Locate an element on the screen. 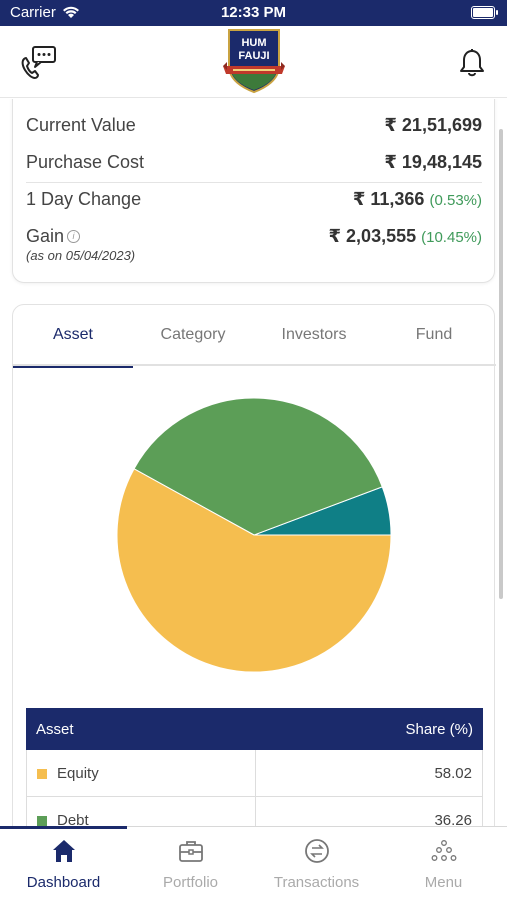 The image size is (507, 901). status-bar: Carrier 12:33 PM is located at coordinates (253, 13).